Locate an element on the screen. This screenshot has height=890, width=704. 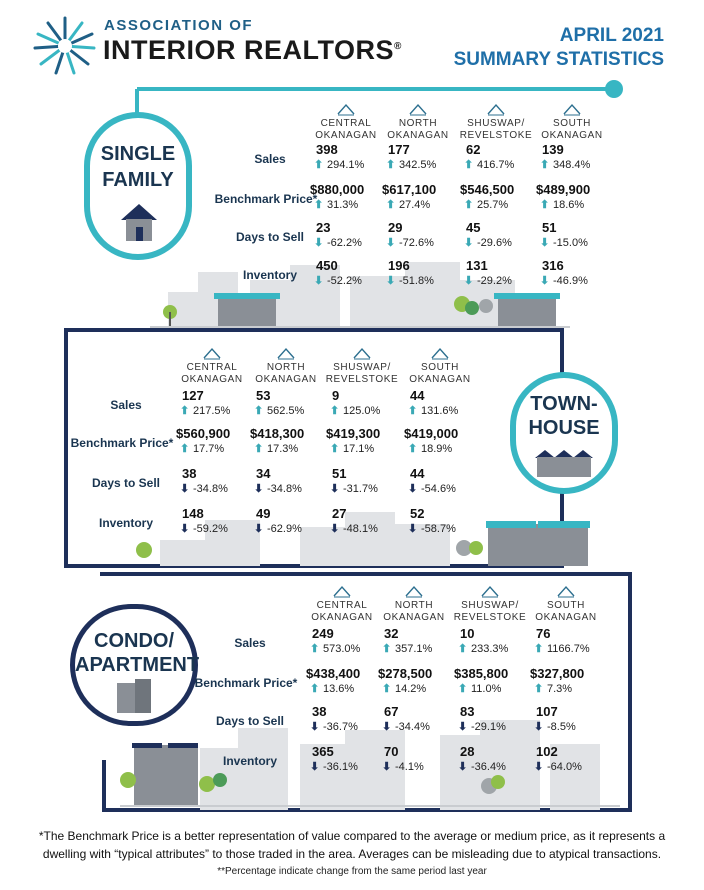
change-percent: -4.1% is located at coordinates (409, 767).